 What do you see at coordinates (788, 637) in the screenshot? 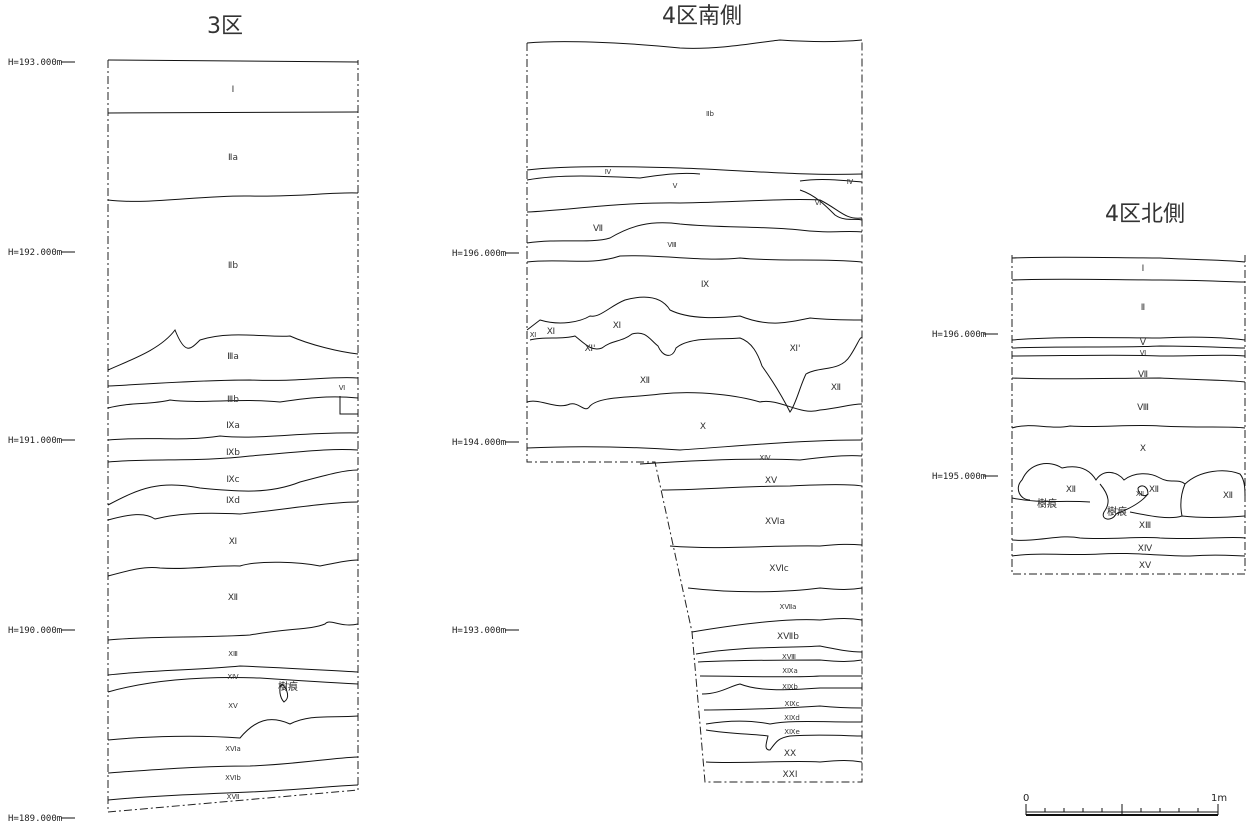
I see `layer-label: ⅩⅦb` at bounding box center [788, 637].